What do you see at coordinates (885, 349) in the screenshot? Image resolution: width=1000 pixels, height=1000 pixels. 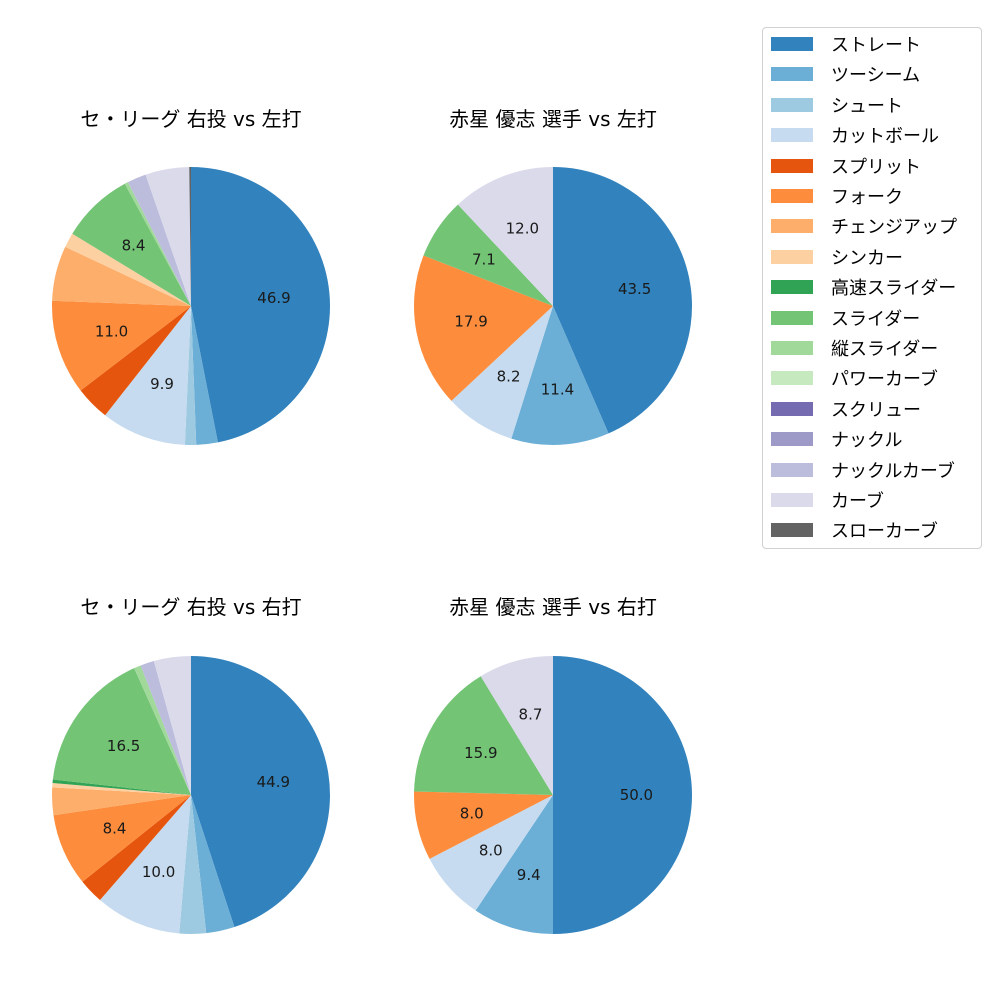 I see `legend-label: 縦スライダー` at bounding box center [885, 349].